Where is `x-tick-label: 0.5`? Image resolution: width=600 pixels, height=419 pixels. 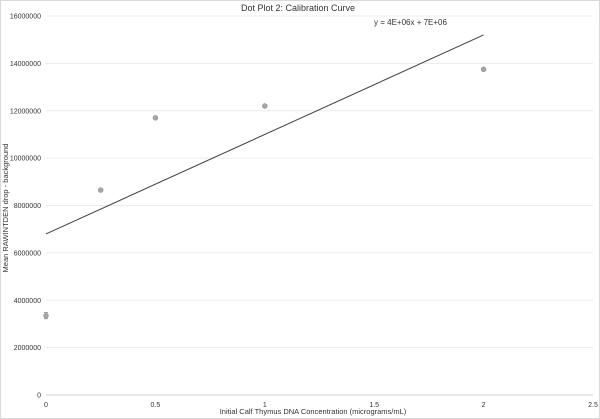 x-tick-label: 0.5 is located at coordinates (156, 405).